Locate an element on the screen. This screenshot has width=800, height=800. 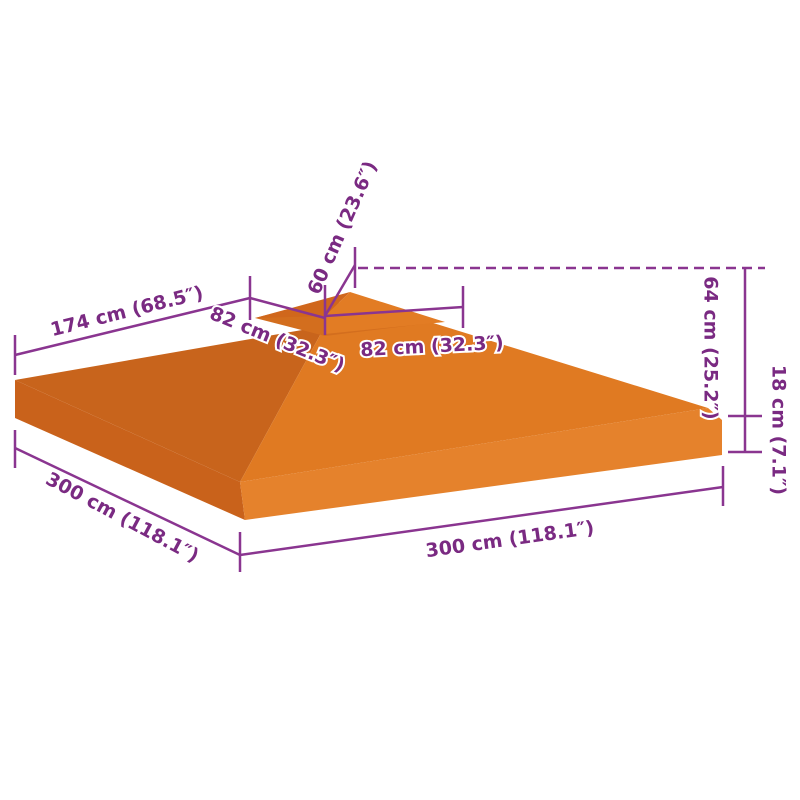
label-valance-height: 18 cm (7.1″) is located at coordinates (779, 430).